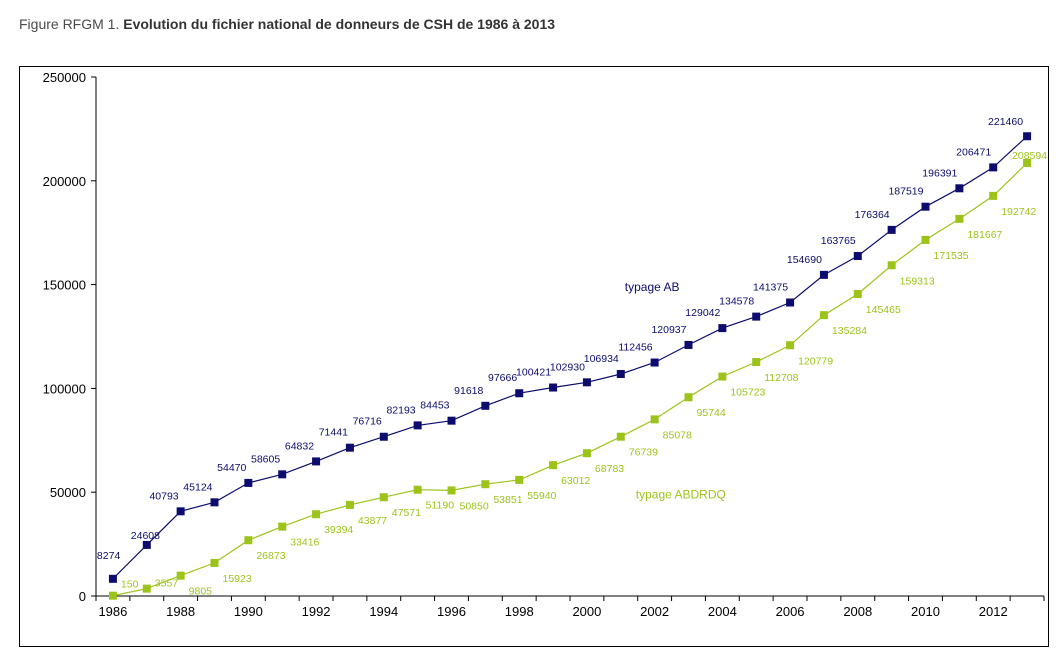 This screenshot has height=650, width=1063. I want to click on data-label-abdrdq: 95744, so click(711, 413).